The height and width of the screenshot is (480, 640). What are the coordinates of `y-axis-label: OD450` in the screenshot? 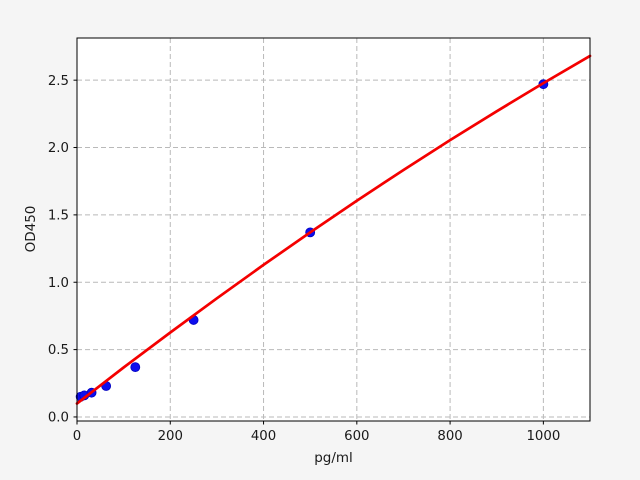 It's located at (31, 229).